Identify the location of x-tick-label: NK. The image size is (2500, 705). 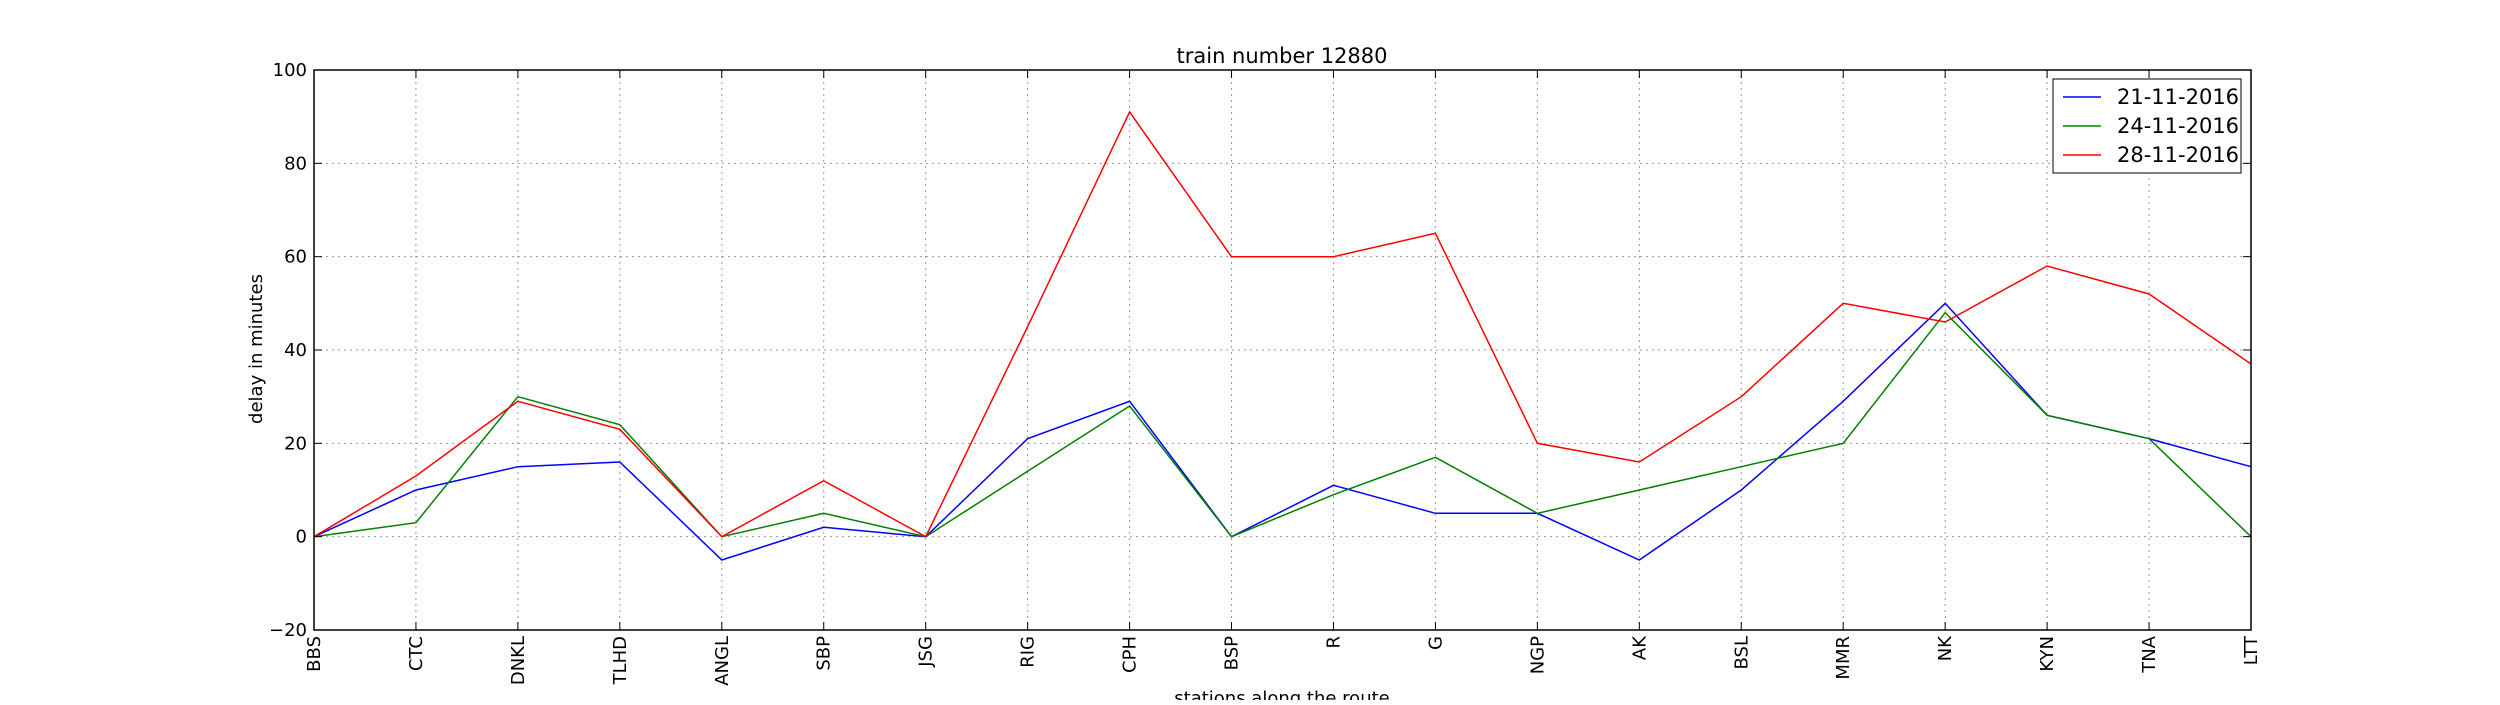
(1945, 648).